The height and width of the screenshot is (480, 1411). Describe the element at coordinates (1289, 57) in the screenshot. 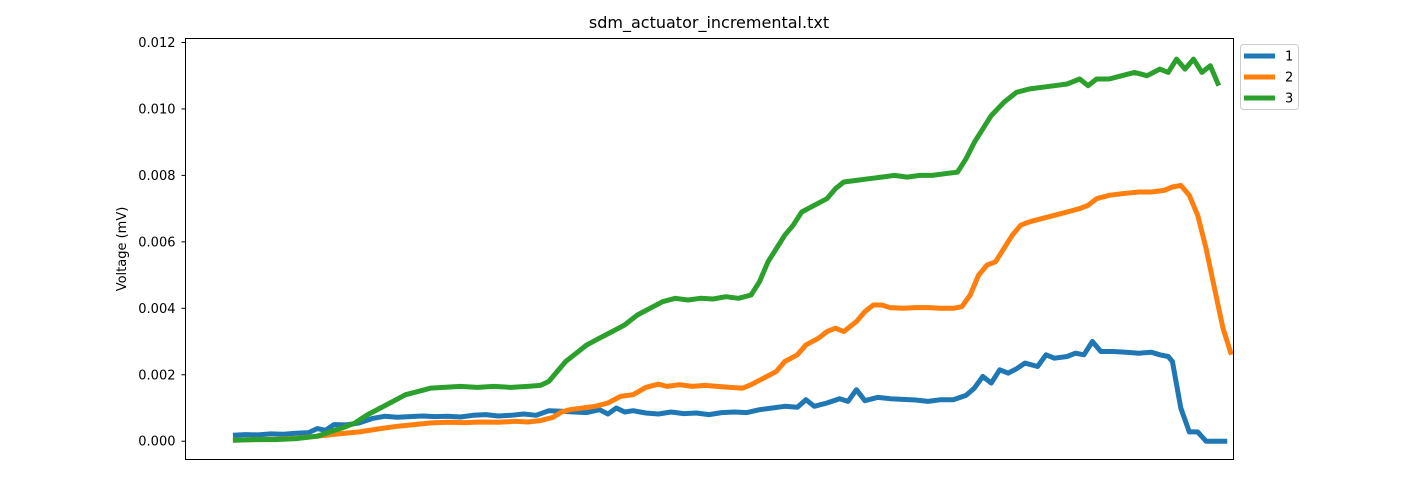

I see `legend-label-1: 1` at that location.